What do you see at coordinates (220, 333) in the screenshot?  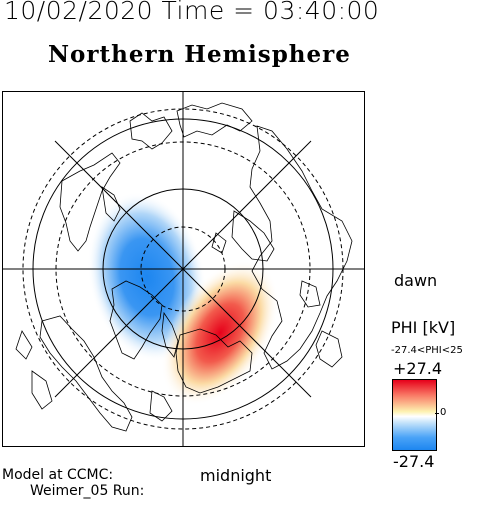 I see `positive-convection-cell` at bounding box center [220, 333].